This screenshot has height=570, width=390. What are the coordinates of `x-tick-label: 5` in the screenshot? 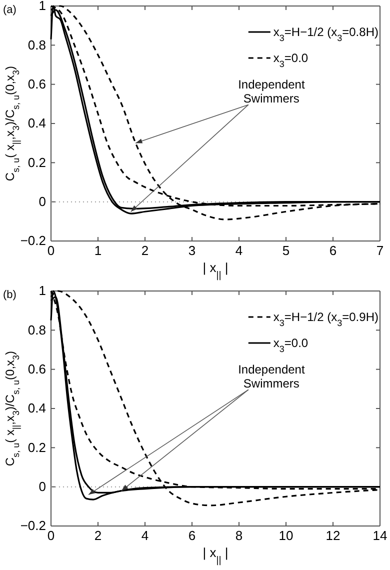 It's located at (286, 250).